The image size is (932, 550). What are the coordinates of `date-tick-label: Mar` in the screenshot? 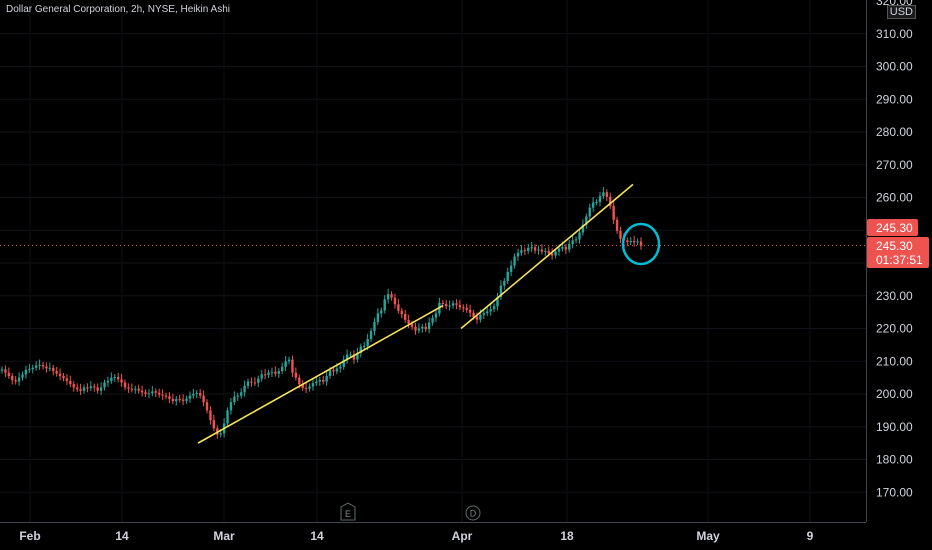 It's located at (224, 536).